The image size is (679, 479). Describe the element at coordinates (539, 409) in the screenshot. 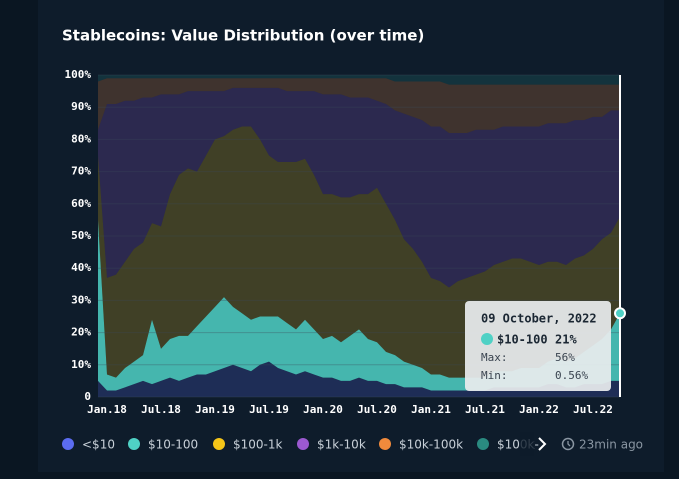

I see `x-tick-label: Jan.22` at that location.